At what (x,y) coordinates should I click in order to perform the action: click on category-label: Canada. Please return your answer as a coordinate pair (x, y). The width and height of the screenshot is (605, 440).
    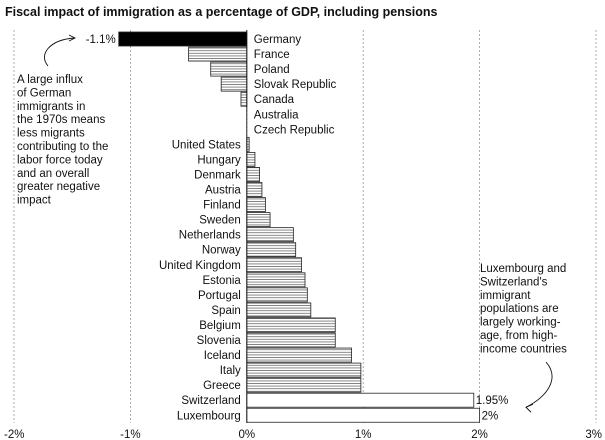
    Looking at the image, I should click on (274, 100).